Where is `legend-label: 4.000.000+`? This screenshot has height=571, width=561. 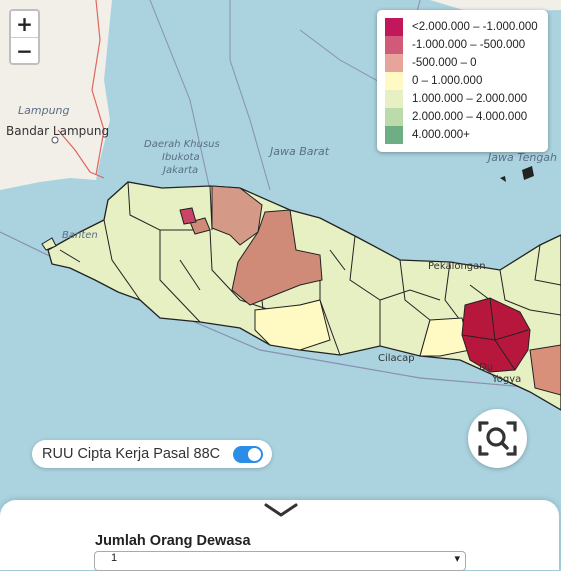
legend-label: 4.000.000+ is located at coordinates (441, 135).